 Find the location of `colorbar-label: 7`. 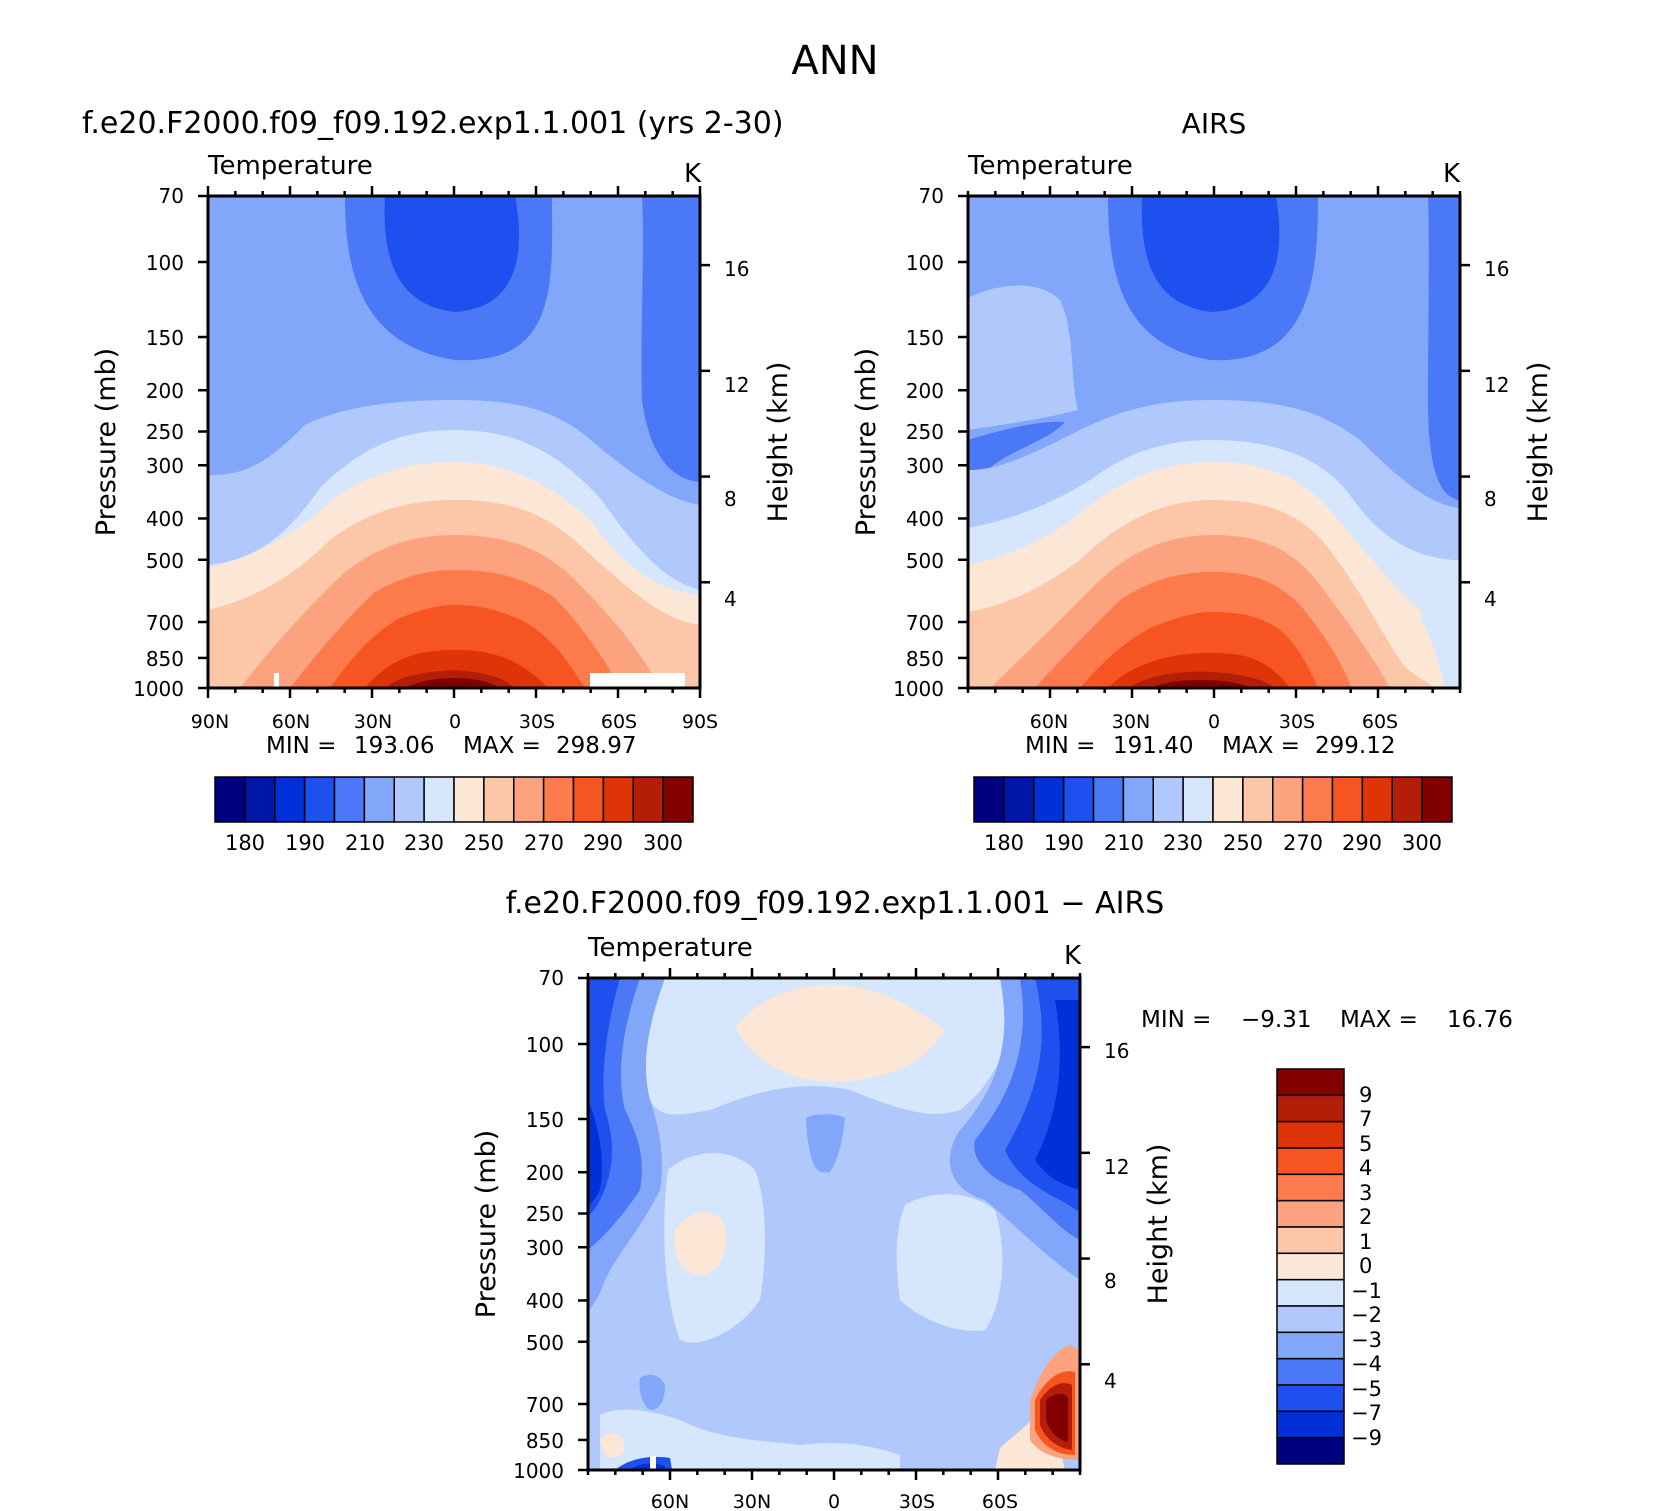

colorbar-label: 7 is located at coordinates (1365, 1119).